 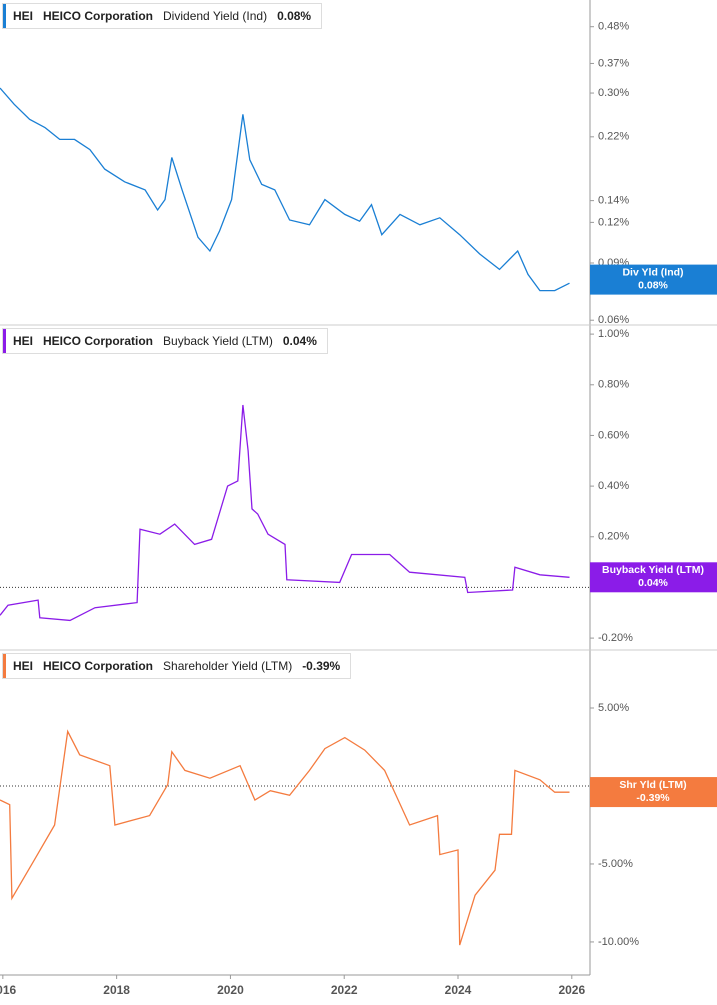 What do you see at coordinates (618, 942) in the screenshot?
I see `y-tick-label: -10.00%` at bounding box center [618, 942].